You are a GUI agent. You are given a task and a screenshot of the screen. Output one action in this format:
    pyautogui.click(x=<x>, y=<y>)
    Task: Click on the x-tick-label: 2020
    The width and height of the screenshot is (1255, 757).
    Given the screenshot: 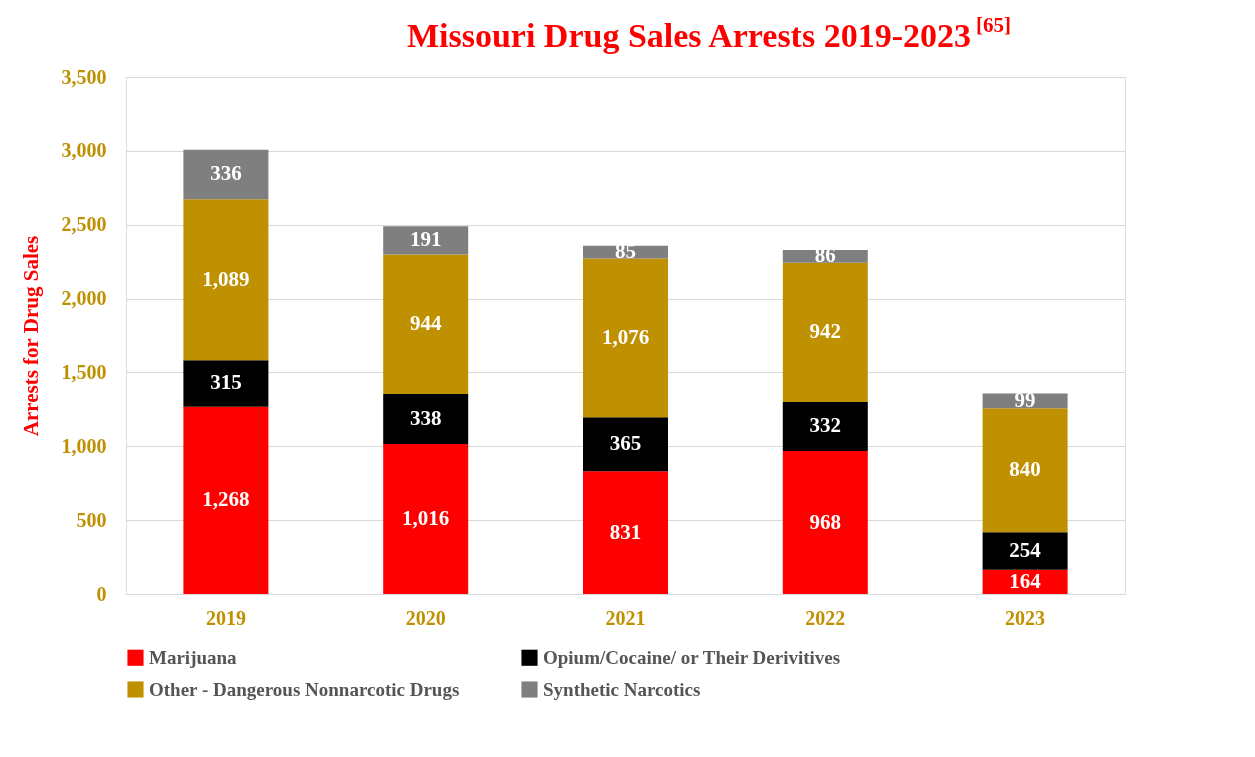 What is the action you would take?
    pyautogui.click(x=425, y=617)
    